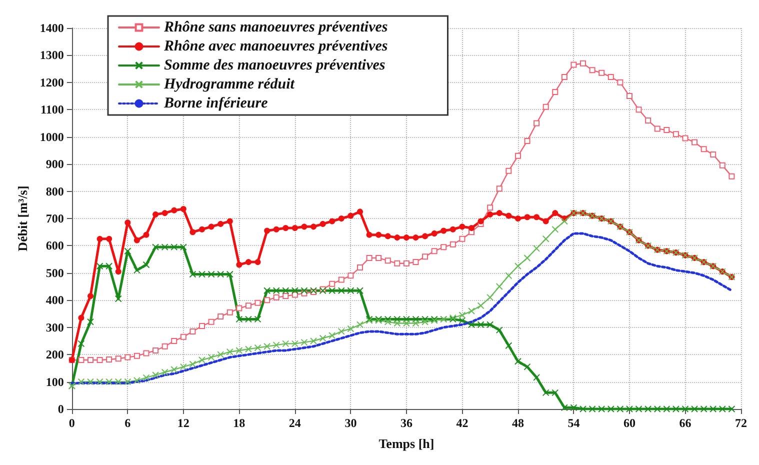 Image resolution: width=759 pixels, height=465 pixels. What do you see at coordinates (55, 327) in the screenshot?
I see `y-tick-label: 300` at bounding box center [55, 327].